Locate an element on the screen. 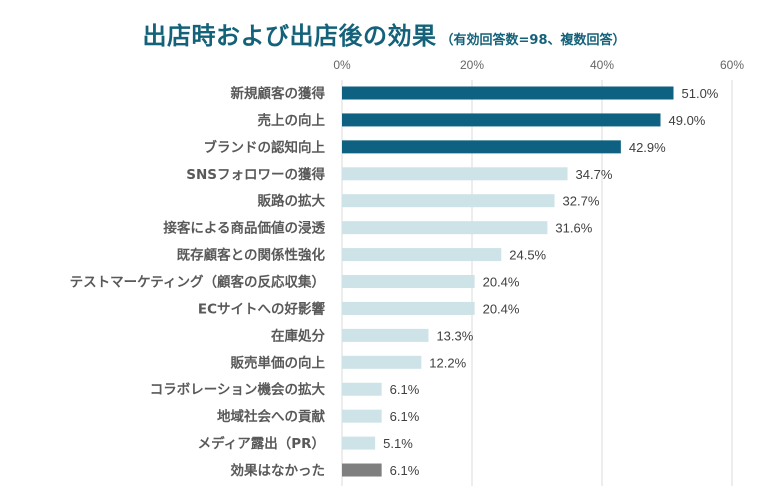  category-label: 売上の向上 is located at coordinates (292, 120).